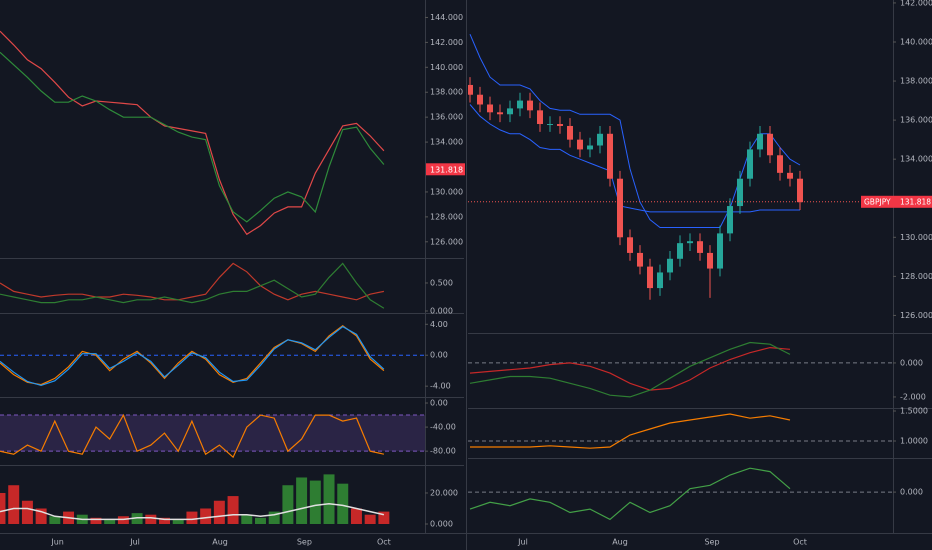 Image resolution: width=932 pixels, height=550 pixels. I want to click on x-tick-label: Jul, so click(522, 542).